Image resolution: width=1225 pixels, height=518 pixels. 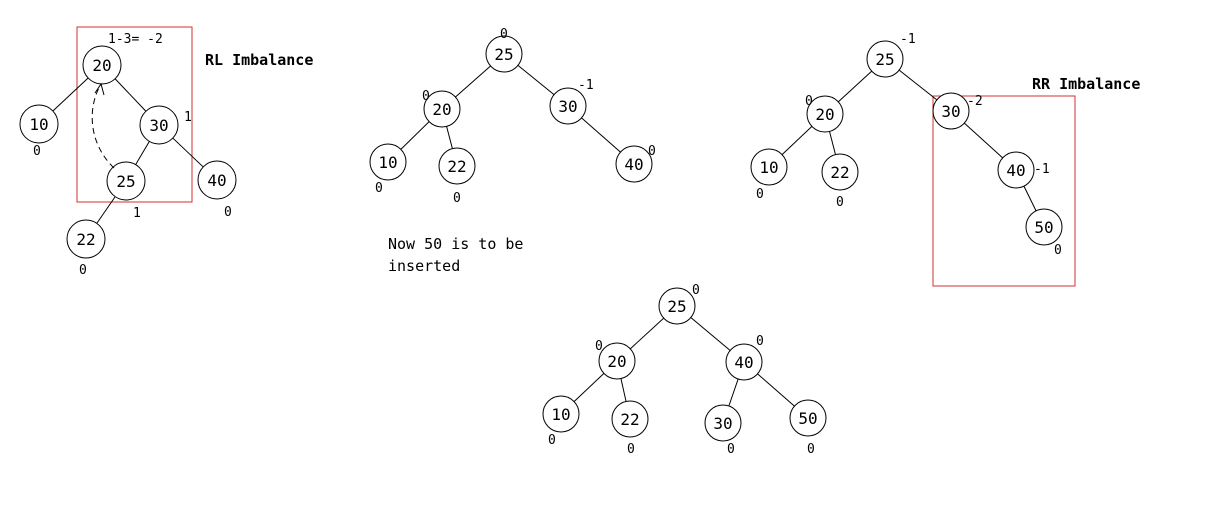 What do you see at coordinates (1030, 198) in the screenshot?
I see `t3-edge-n40-n50` at bounding box center [1030, 198].